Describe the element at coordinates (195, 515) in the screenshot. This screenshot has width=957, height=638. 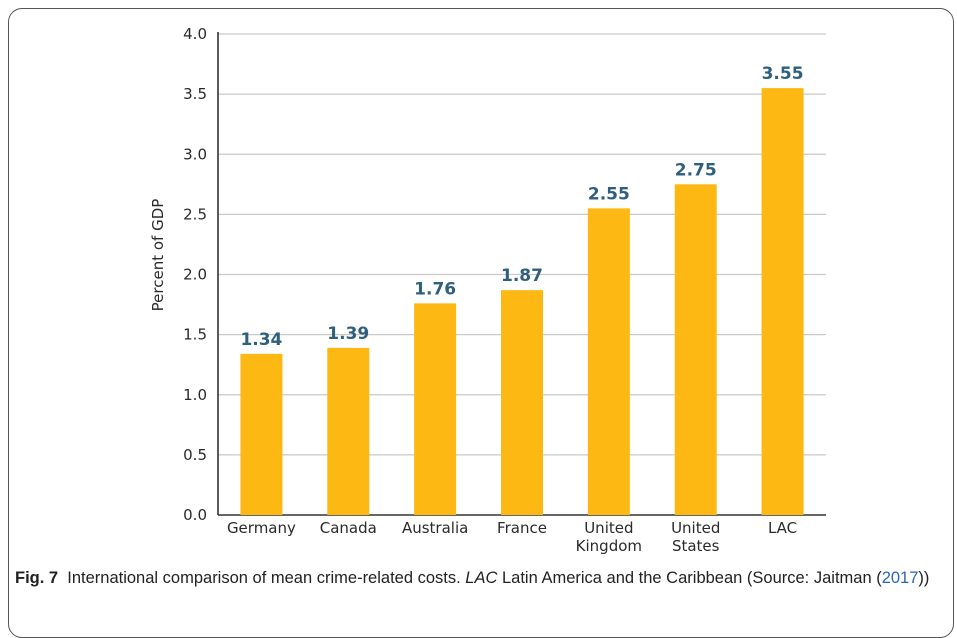
I see `y-tick-label: 0.0` at that location.